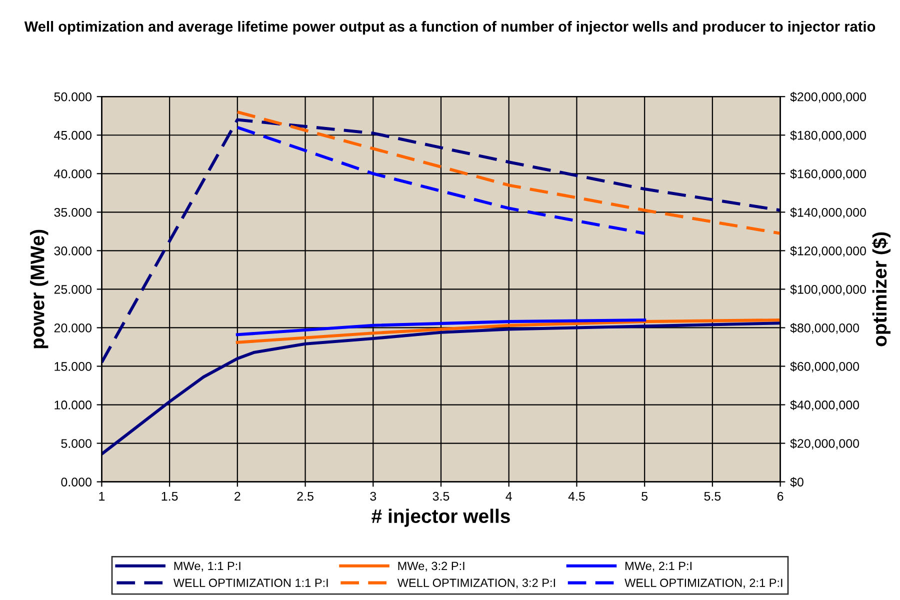  What do you see at coordinates (797, 482) in the screenshot?
I see `y2-tick-label: $0` at bounding box center [797, 482].